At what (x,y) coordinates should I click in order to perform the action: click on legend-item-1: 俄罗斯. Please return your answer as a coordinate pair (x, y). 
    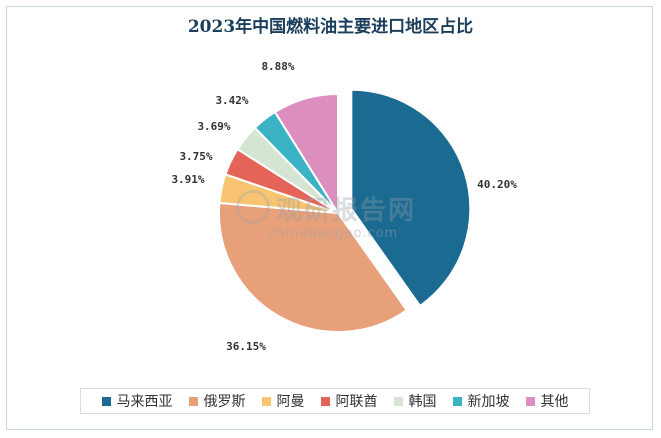
    Looking at the image, I should click on (217, 401).